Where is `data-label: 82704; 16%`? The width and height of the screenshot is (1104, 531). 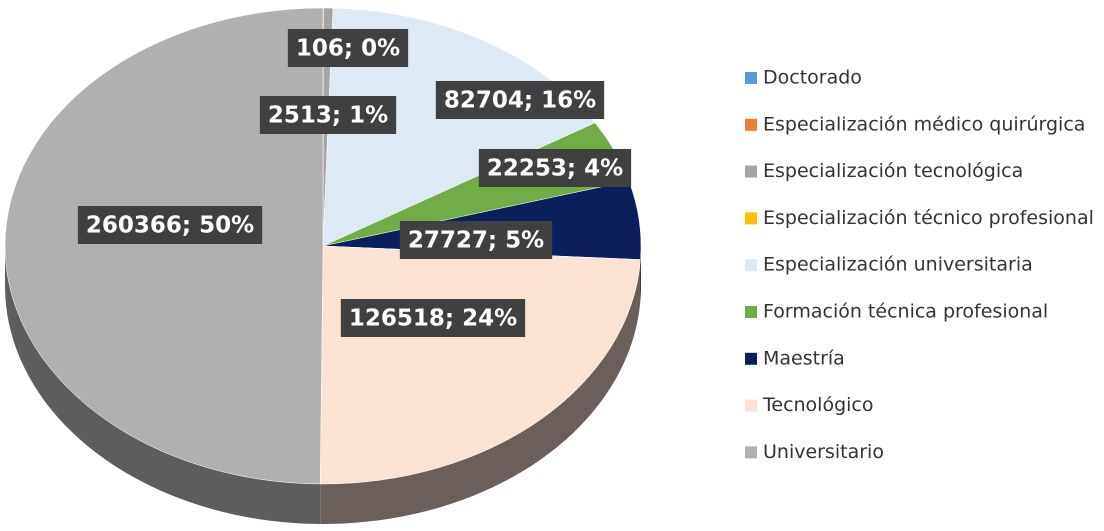 data-label: 82704; 16% is located at coordinates (520, 100).